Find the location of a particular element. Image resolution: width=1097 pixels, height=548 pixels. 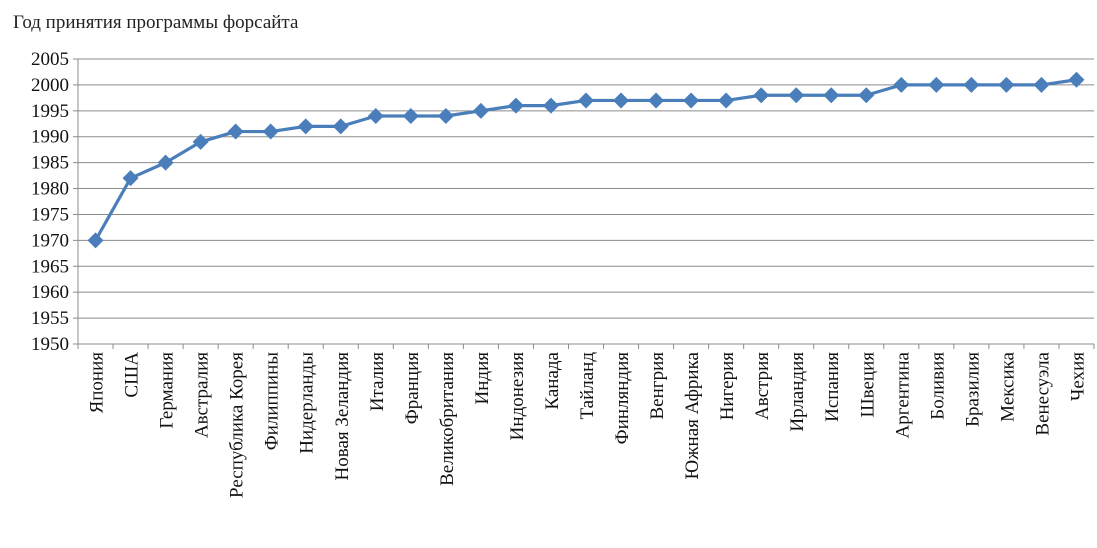

x-tick-label: Аргентина is located at coordinates (902, 394).